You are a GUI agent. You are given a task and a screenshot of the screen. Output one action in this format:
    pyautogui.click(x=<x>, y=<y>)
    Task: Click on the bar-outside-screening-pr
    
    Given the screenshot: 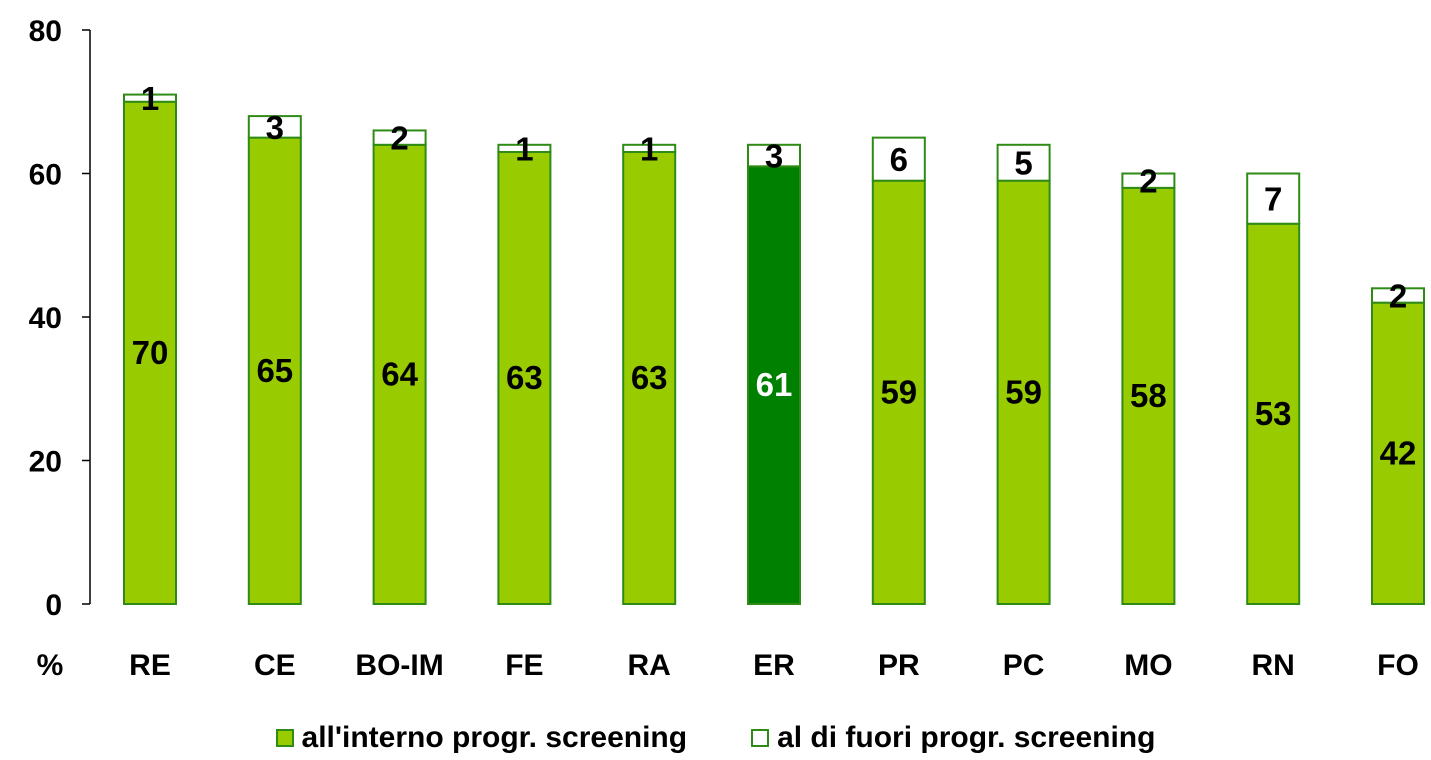 What is the action you would take?
    pyautogui.click(x=898, y=159)
    